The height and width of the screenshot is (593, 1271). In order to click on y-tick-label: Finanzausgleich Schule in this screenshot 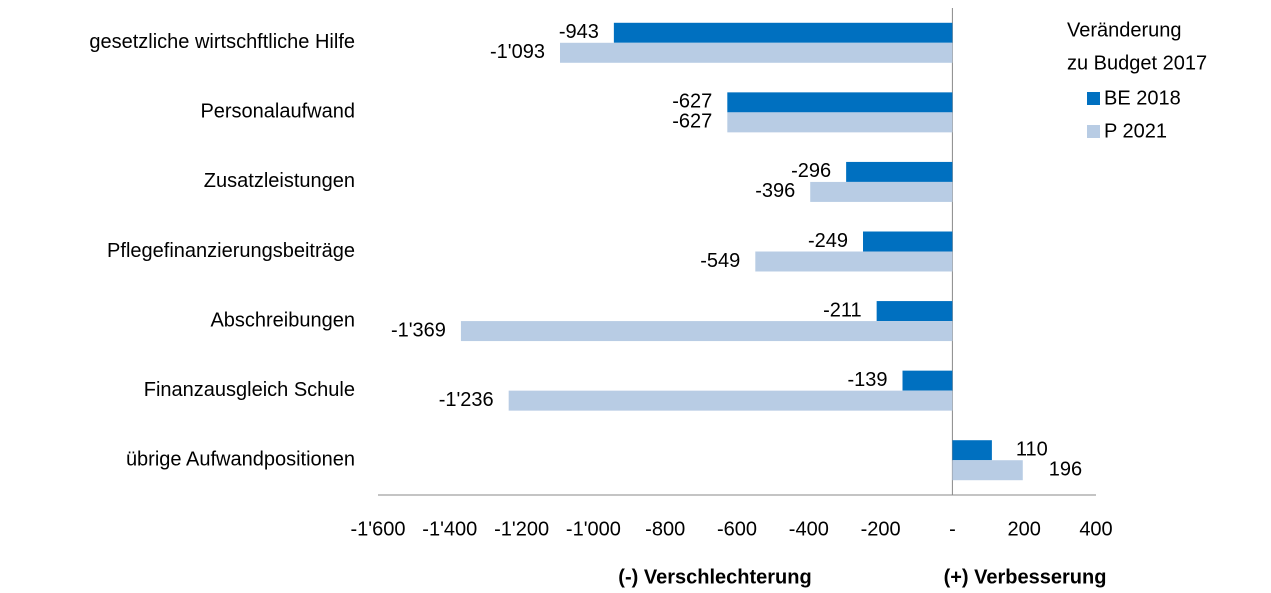, I will do `click(249, 390)`.